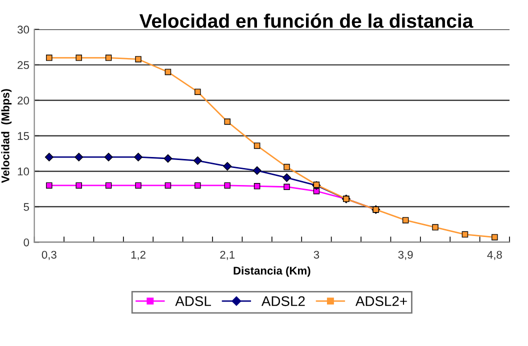 Image resolution: width=528 pixels, height=346 pixels. I want to click on legend-label: ADSL, so click(193, 301).